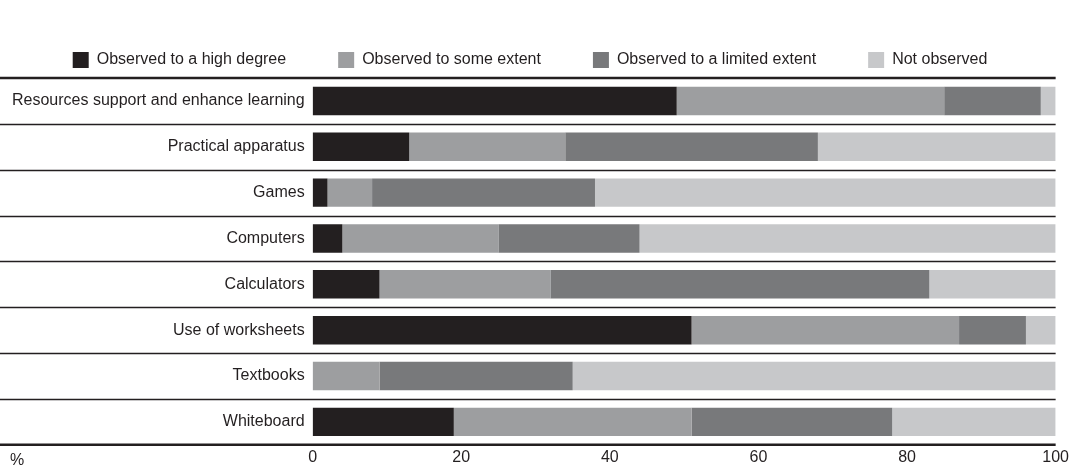 This screenshot has height=474, width=1072. Describe the element at coordinates (158, 100) in the screenshot. I see `y-tick-label: Resources support and enhance learning` at that location.